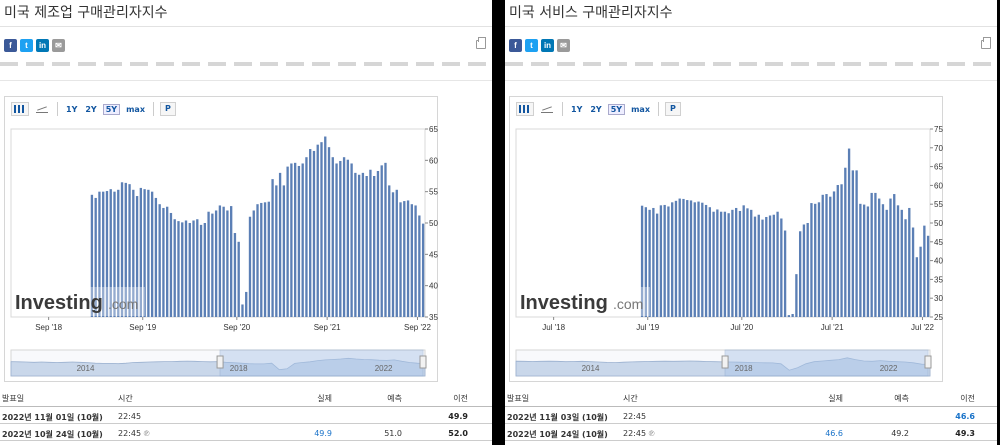  Describe the element at coordinates (596, 109) in the screenshot. I see `range-2y-button: 2Y` at that location.